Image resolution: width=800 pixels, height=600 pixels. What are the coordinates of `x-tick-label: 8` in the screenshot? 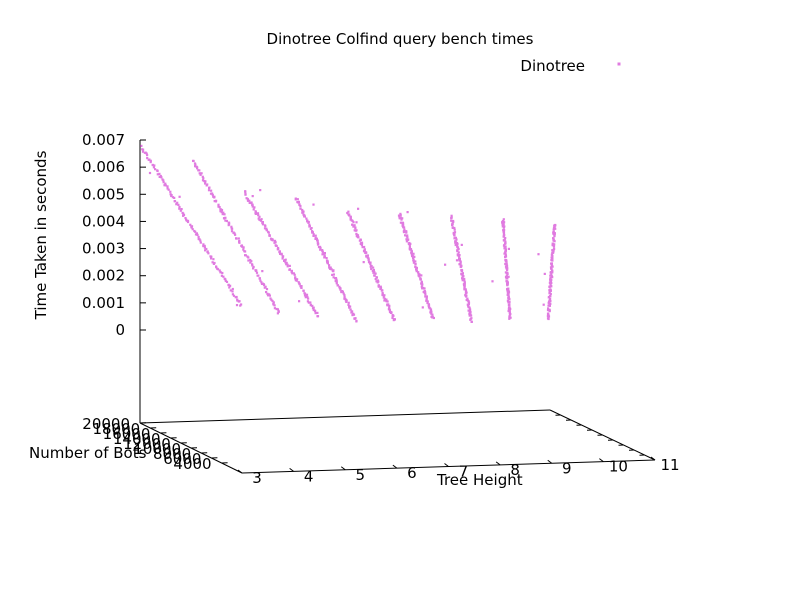 It's located at (515, 470).